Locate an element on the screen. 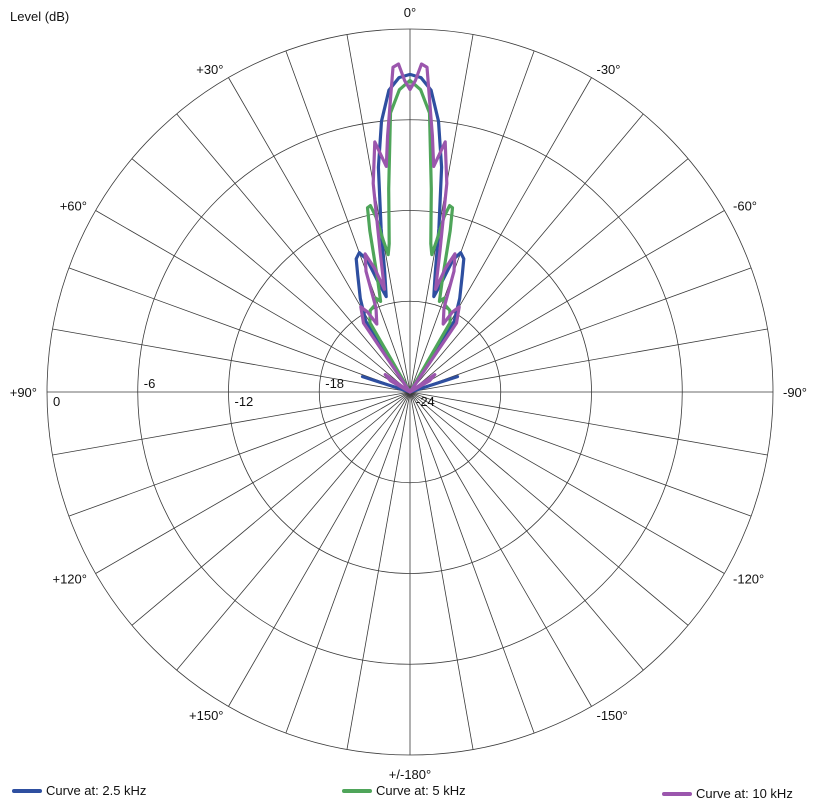 This screenshot has width=820, height=805. angle-label: +60° is located at coordinates (73, 206).